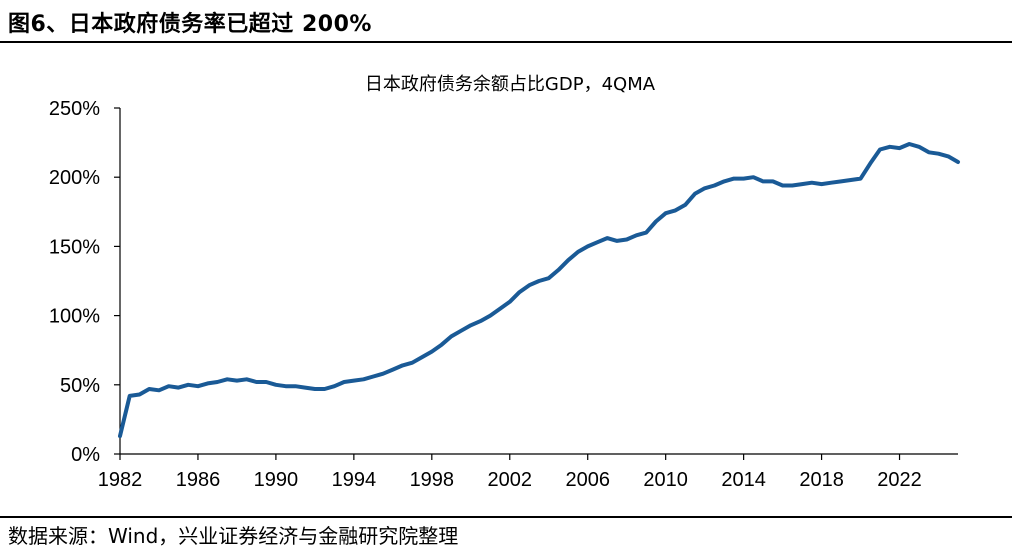  I want to click on x-tick-label: 2002, so click(510, 480).